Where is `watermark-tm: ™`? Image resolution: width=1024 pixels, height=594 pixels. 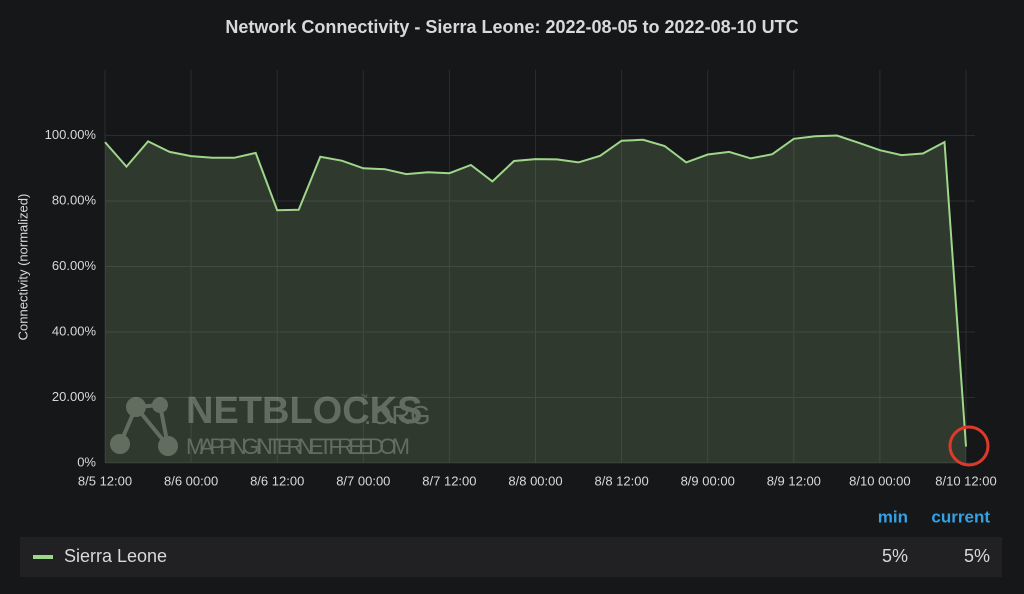
watermark-tm: ™ is located at coordinates (364, 397).